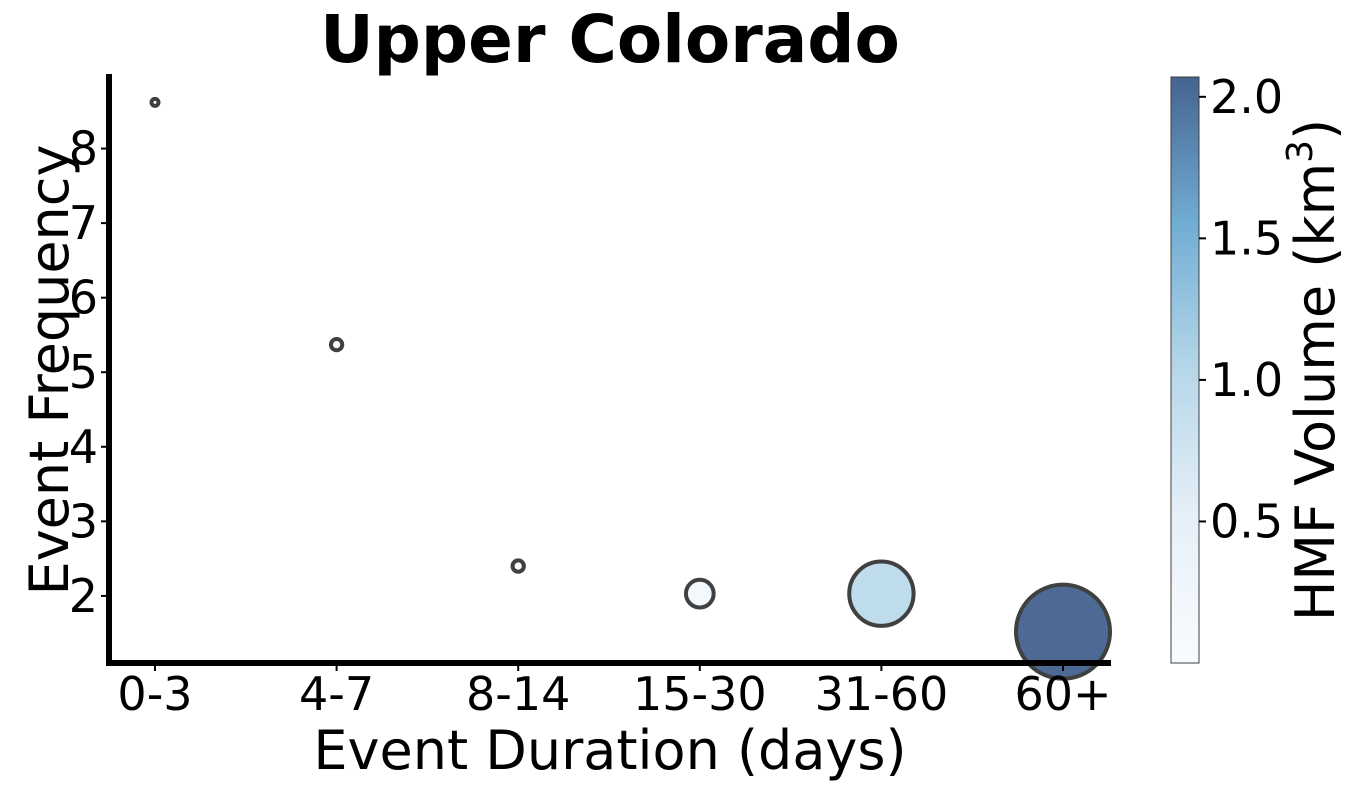  I want to click on colorbar-label: HMF Volume (km3), so click(1313, 370).